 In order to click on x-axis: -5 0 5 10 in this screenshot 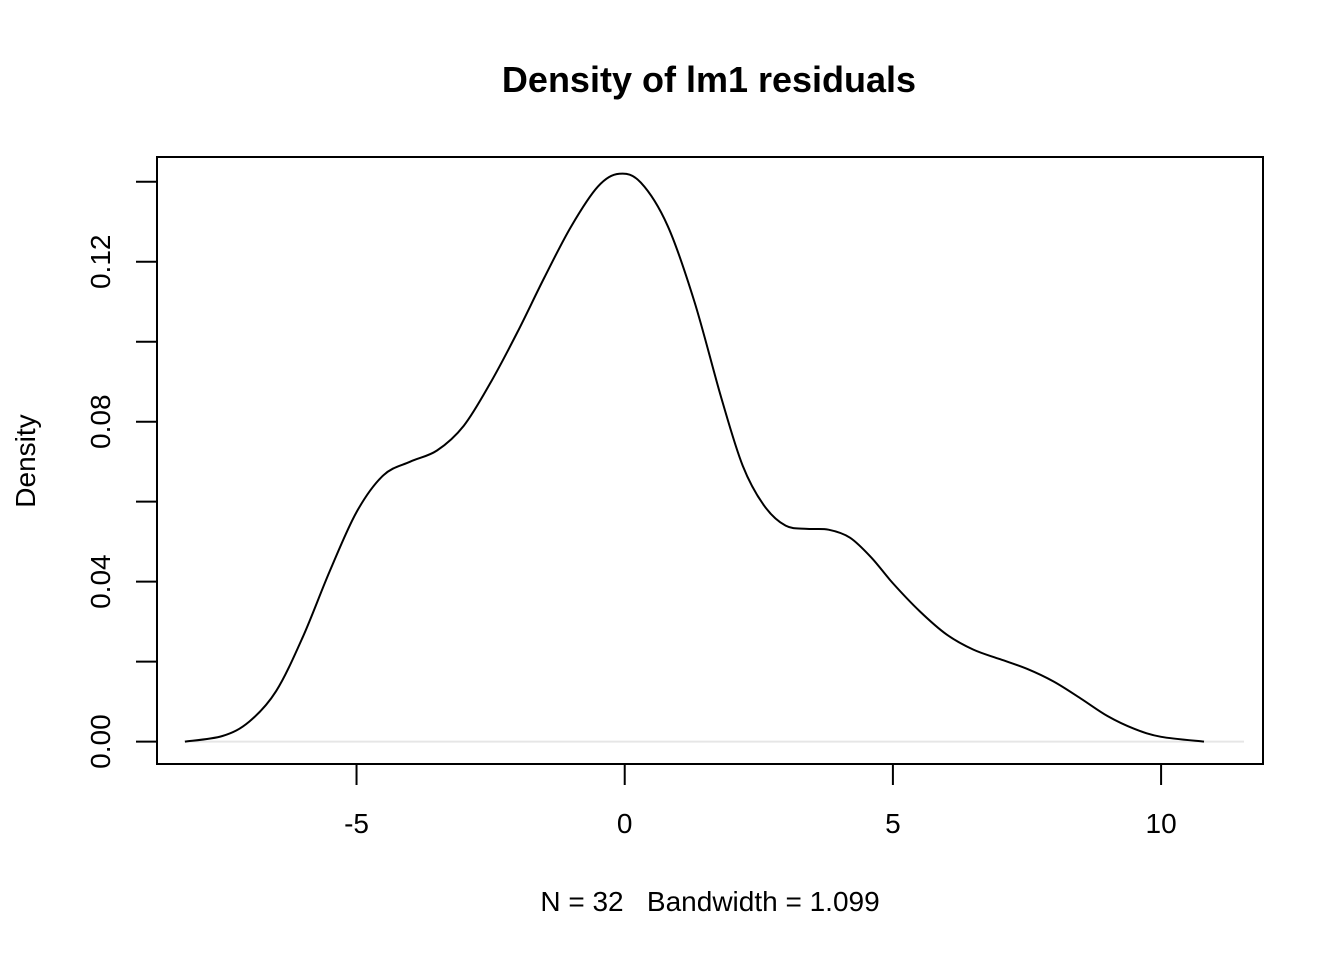, I will do `click(760, 801)`.